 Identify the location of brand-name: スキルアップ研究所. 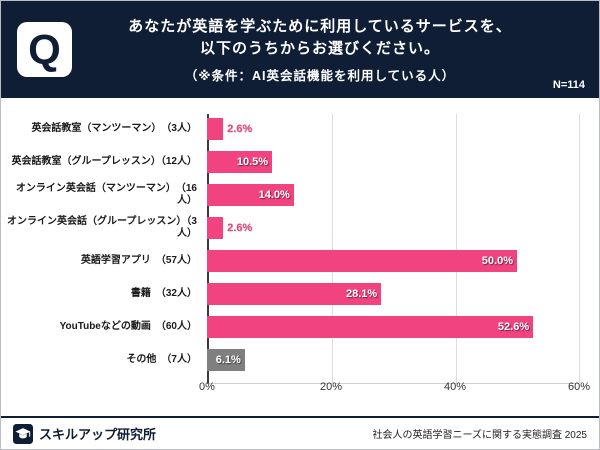
(98, 434).